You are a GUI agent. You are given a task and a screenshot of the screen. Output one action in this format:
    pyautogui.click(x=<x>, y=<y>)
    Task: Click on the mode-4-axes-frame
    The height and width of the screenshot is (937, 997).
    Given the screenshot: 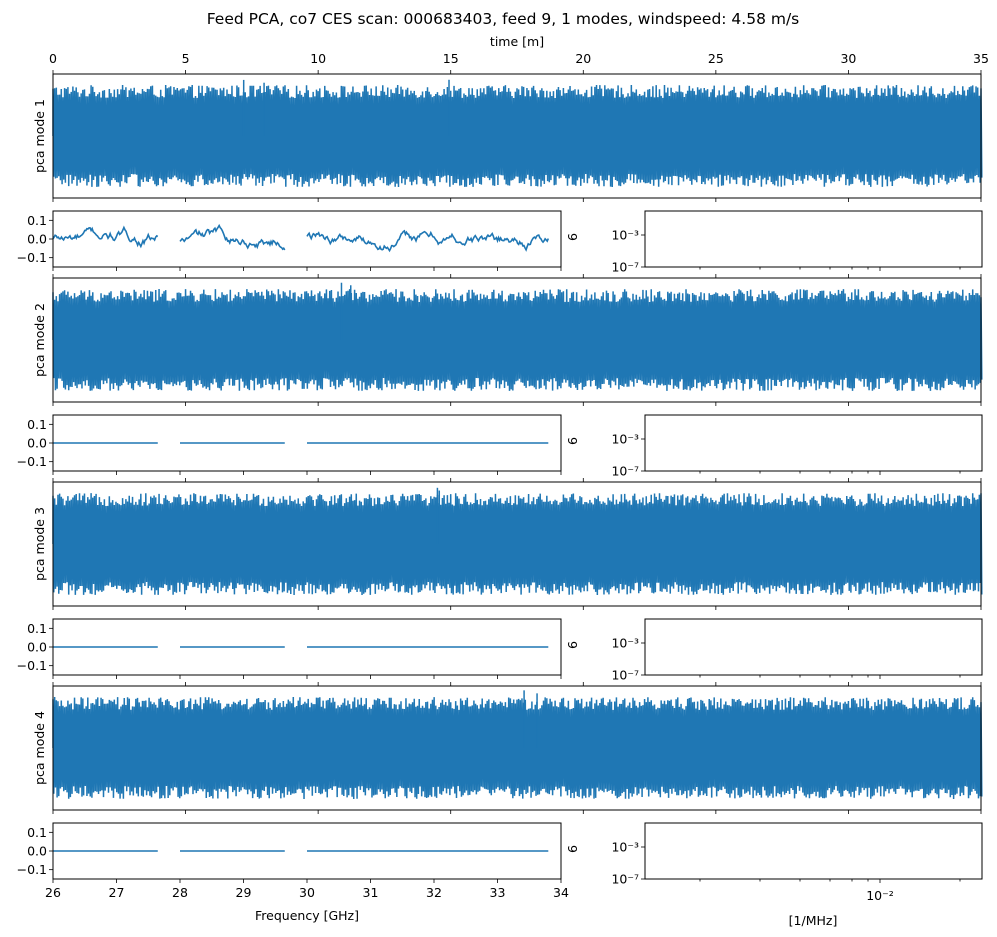 What is the action you would take?
    pyautogui.click(x=517, y=748)
    